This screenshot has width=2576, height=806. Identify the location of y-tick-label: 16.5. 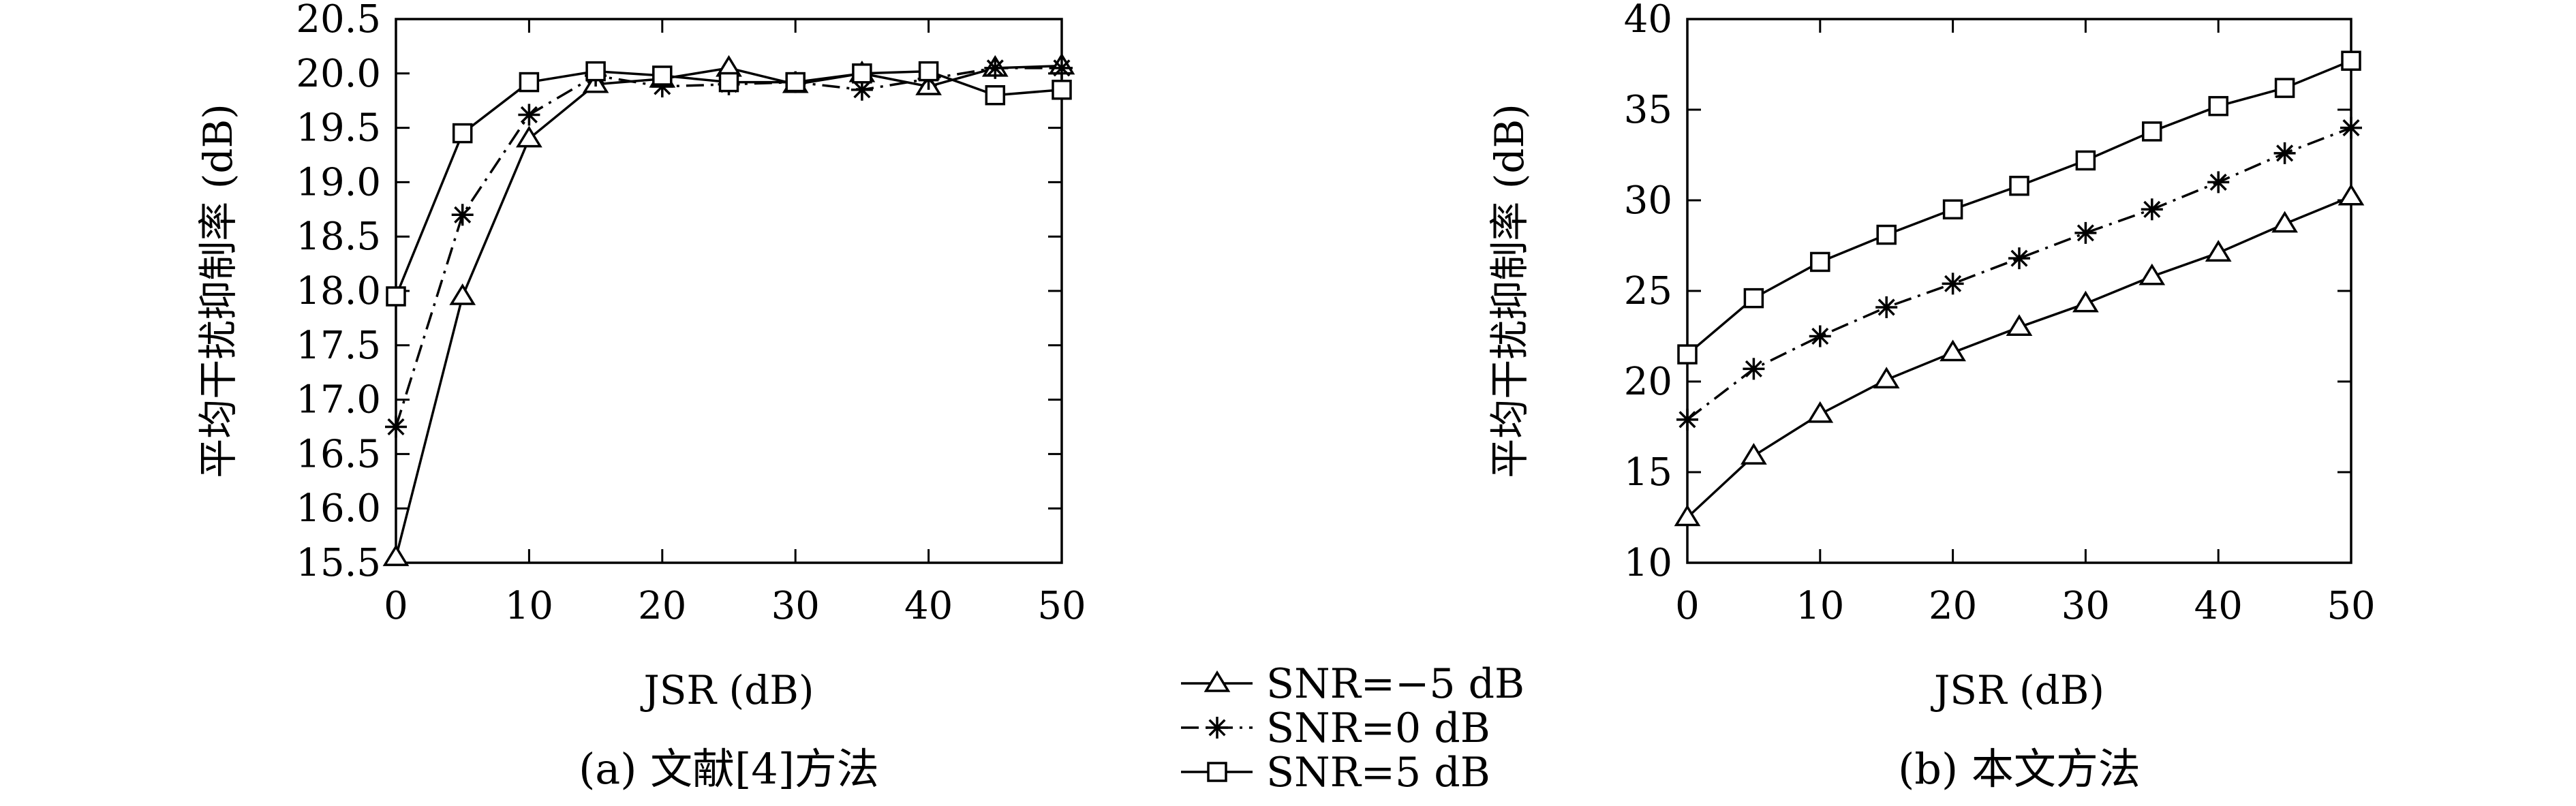
(338, 454).